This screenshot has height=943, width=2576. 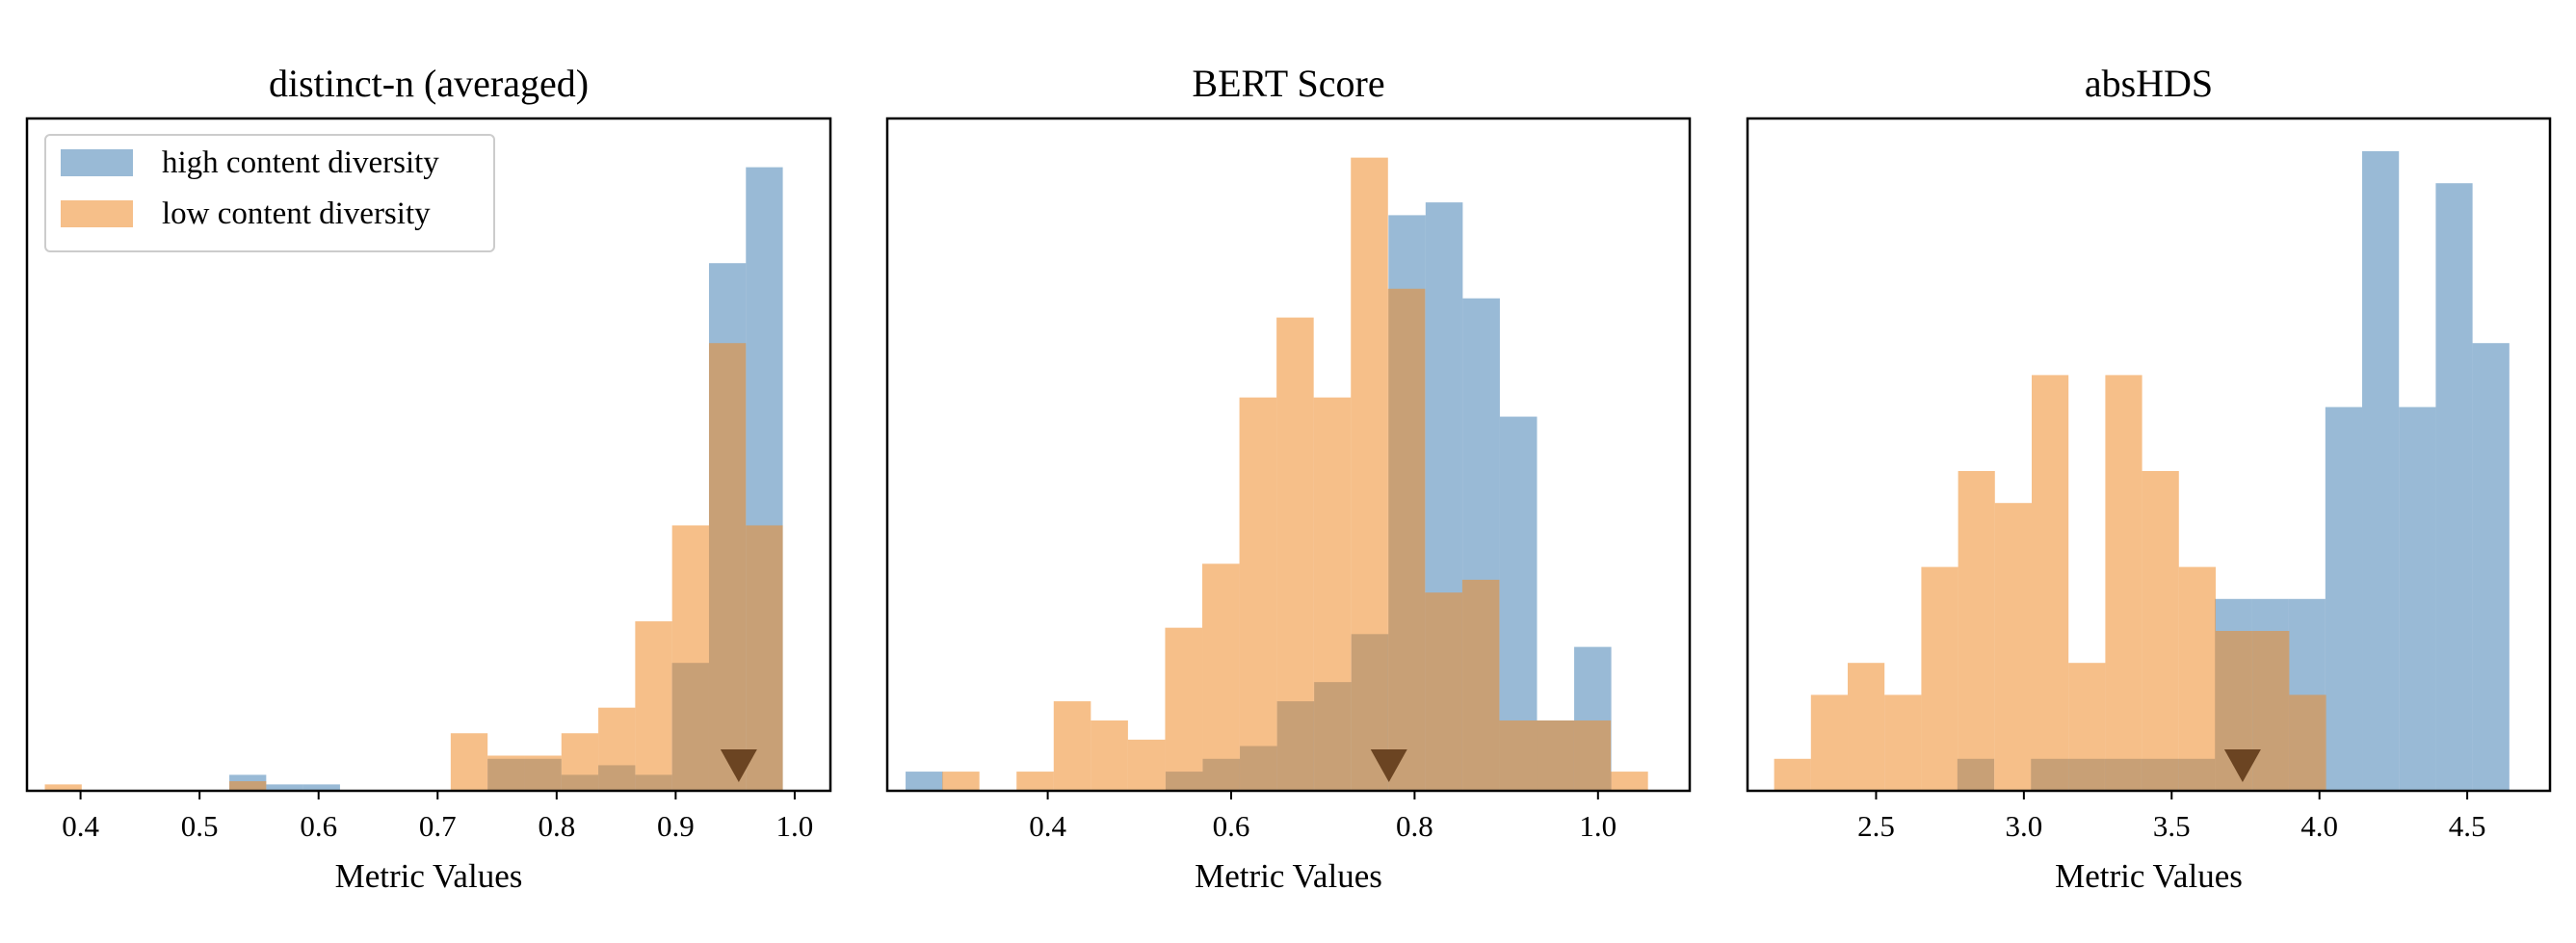 I want to click on x-tick-label: 0.9, so click(x=676, y=826).